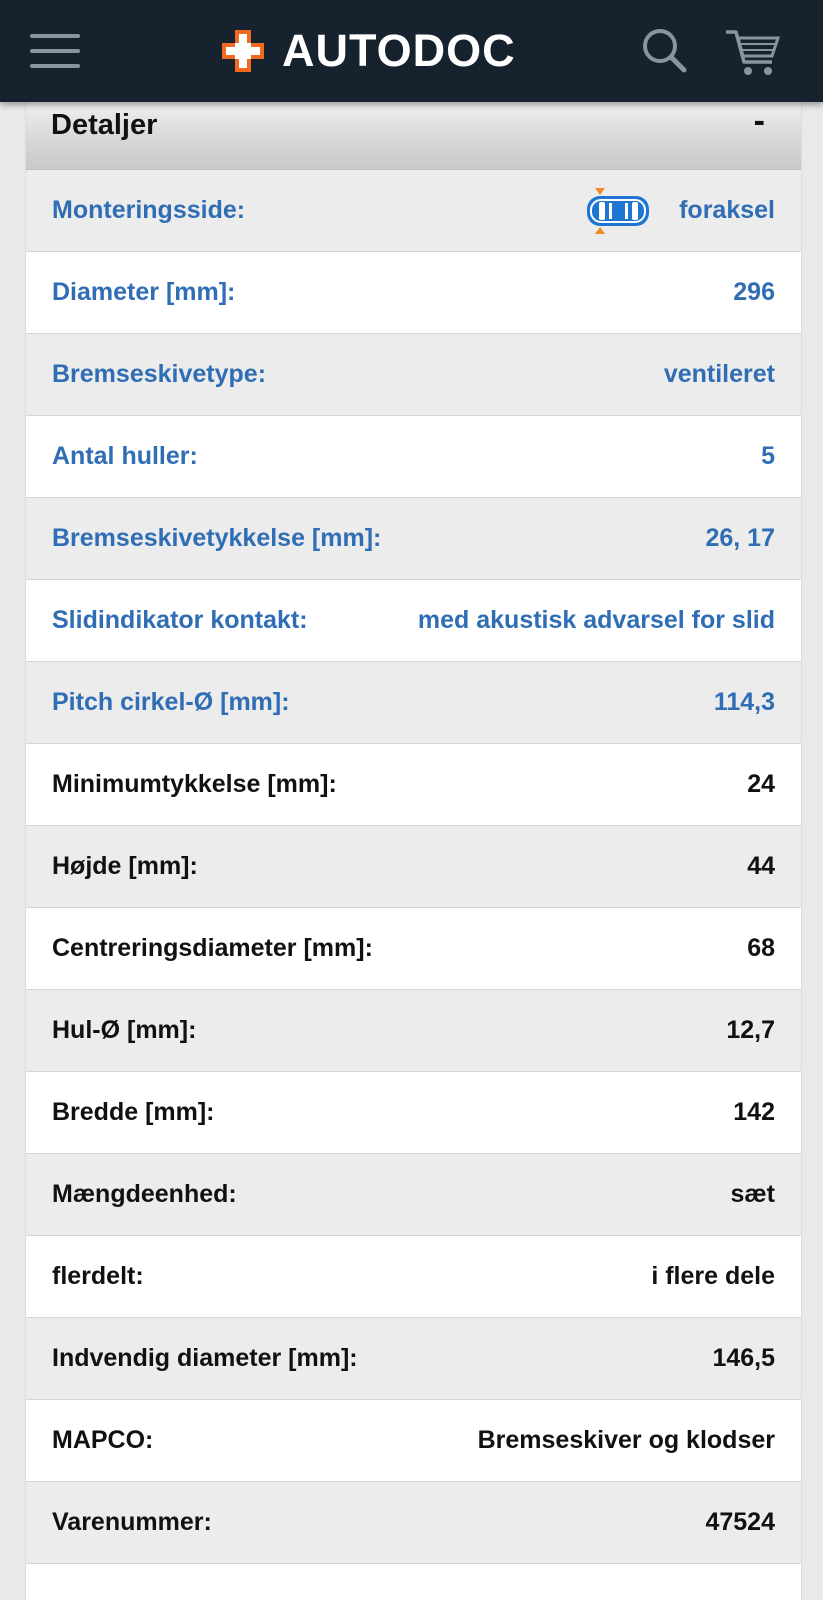 The height and width of the screenshot is (1600, 823). What do you see at coordinates (413, 293) in the screenshot?
I see `table-row: Diameter [mm]: 296` at bounding box center [413, 293].